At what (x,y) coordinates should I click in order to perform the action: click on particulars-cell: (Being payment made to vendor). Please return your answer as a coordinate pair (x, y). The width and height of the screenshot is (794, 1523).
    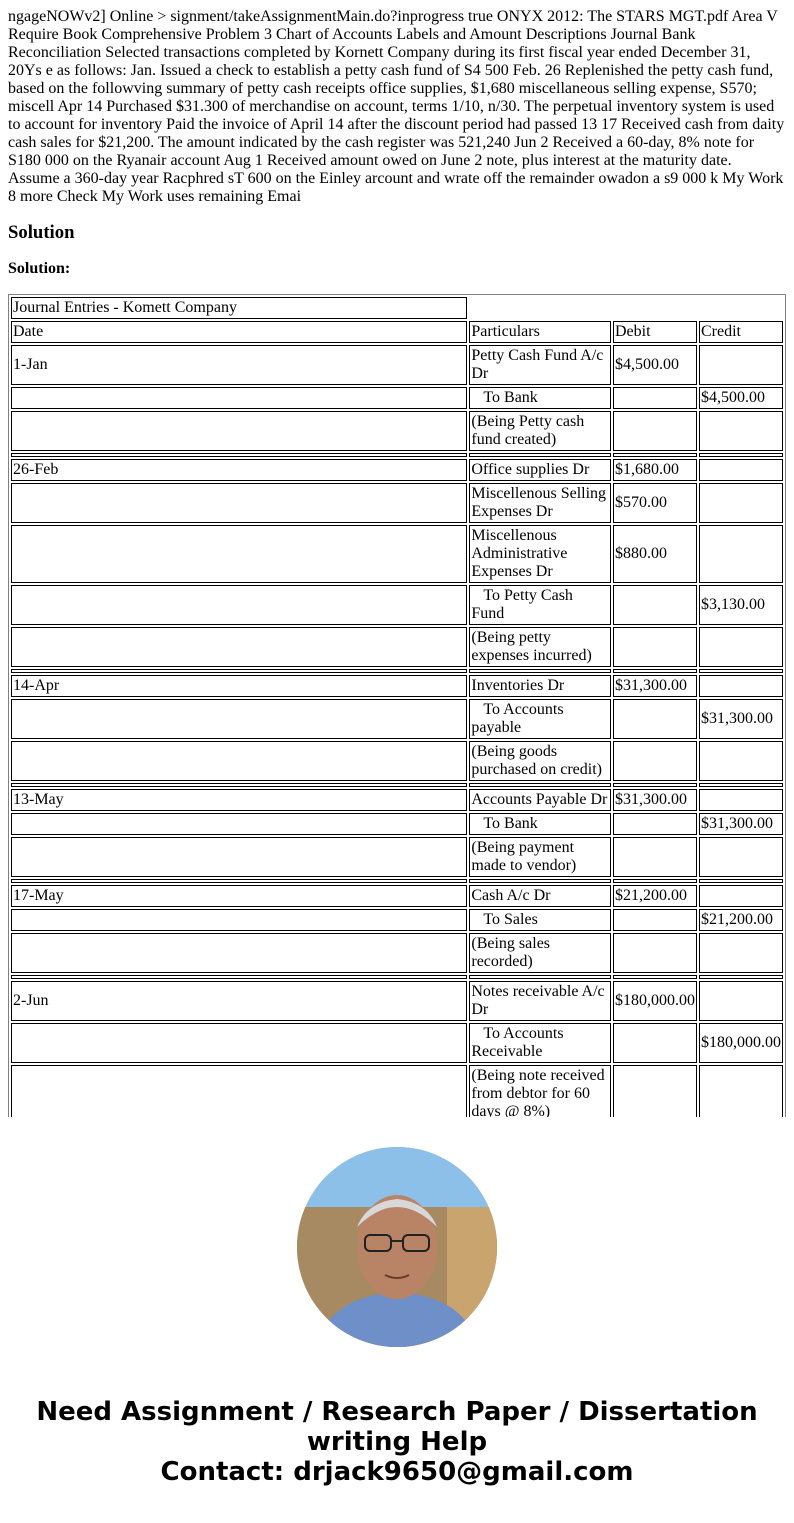
    Looking at the image, I should click on (540, 857).